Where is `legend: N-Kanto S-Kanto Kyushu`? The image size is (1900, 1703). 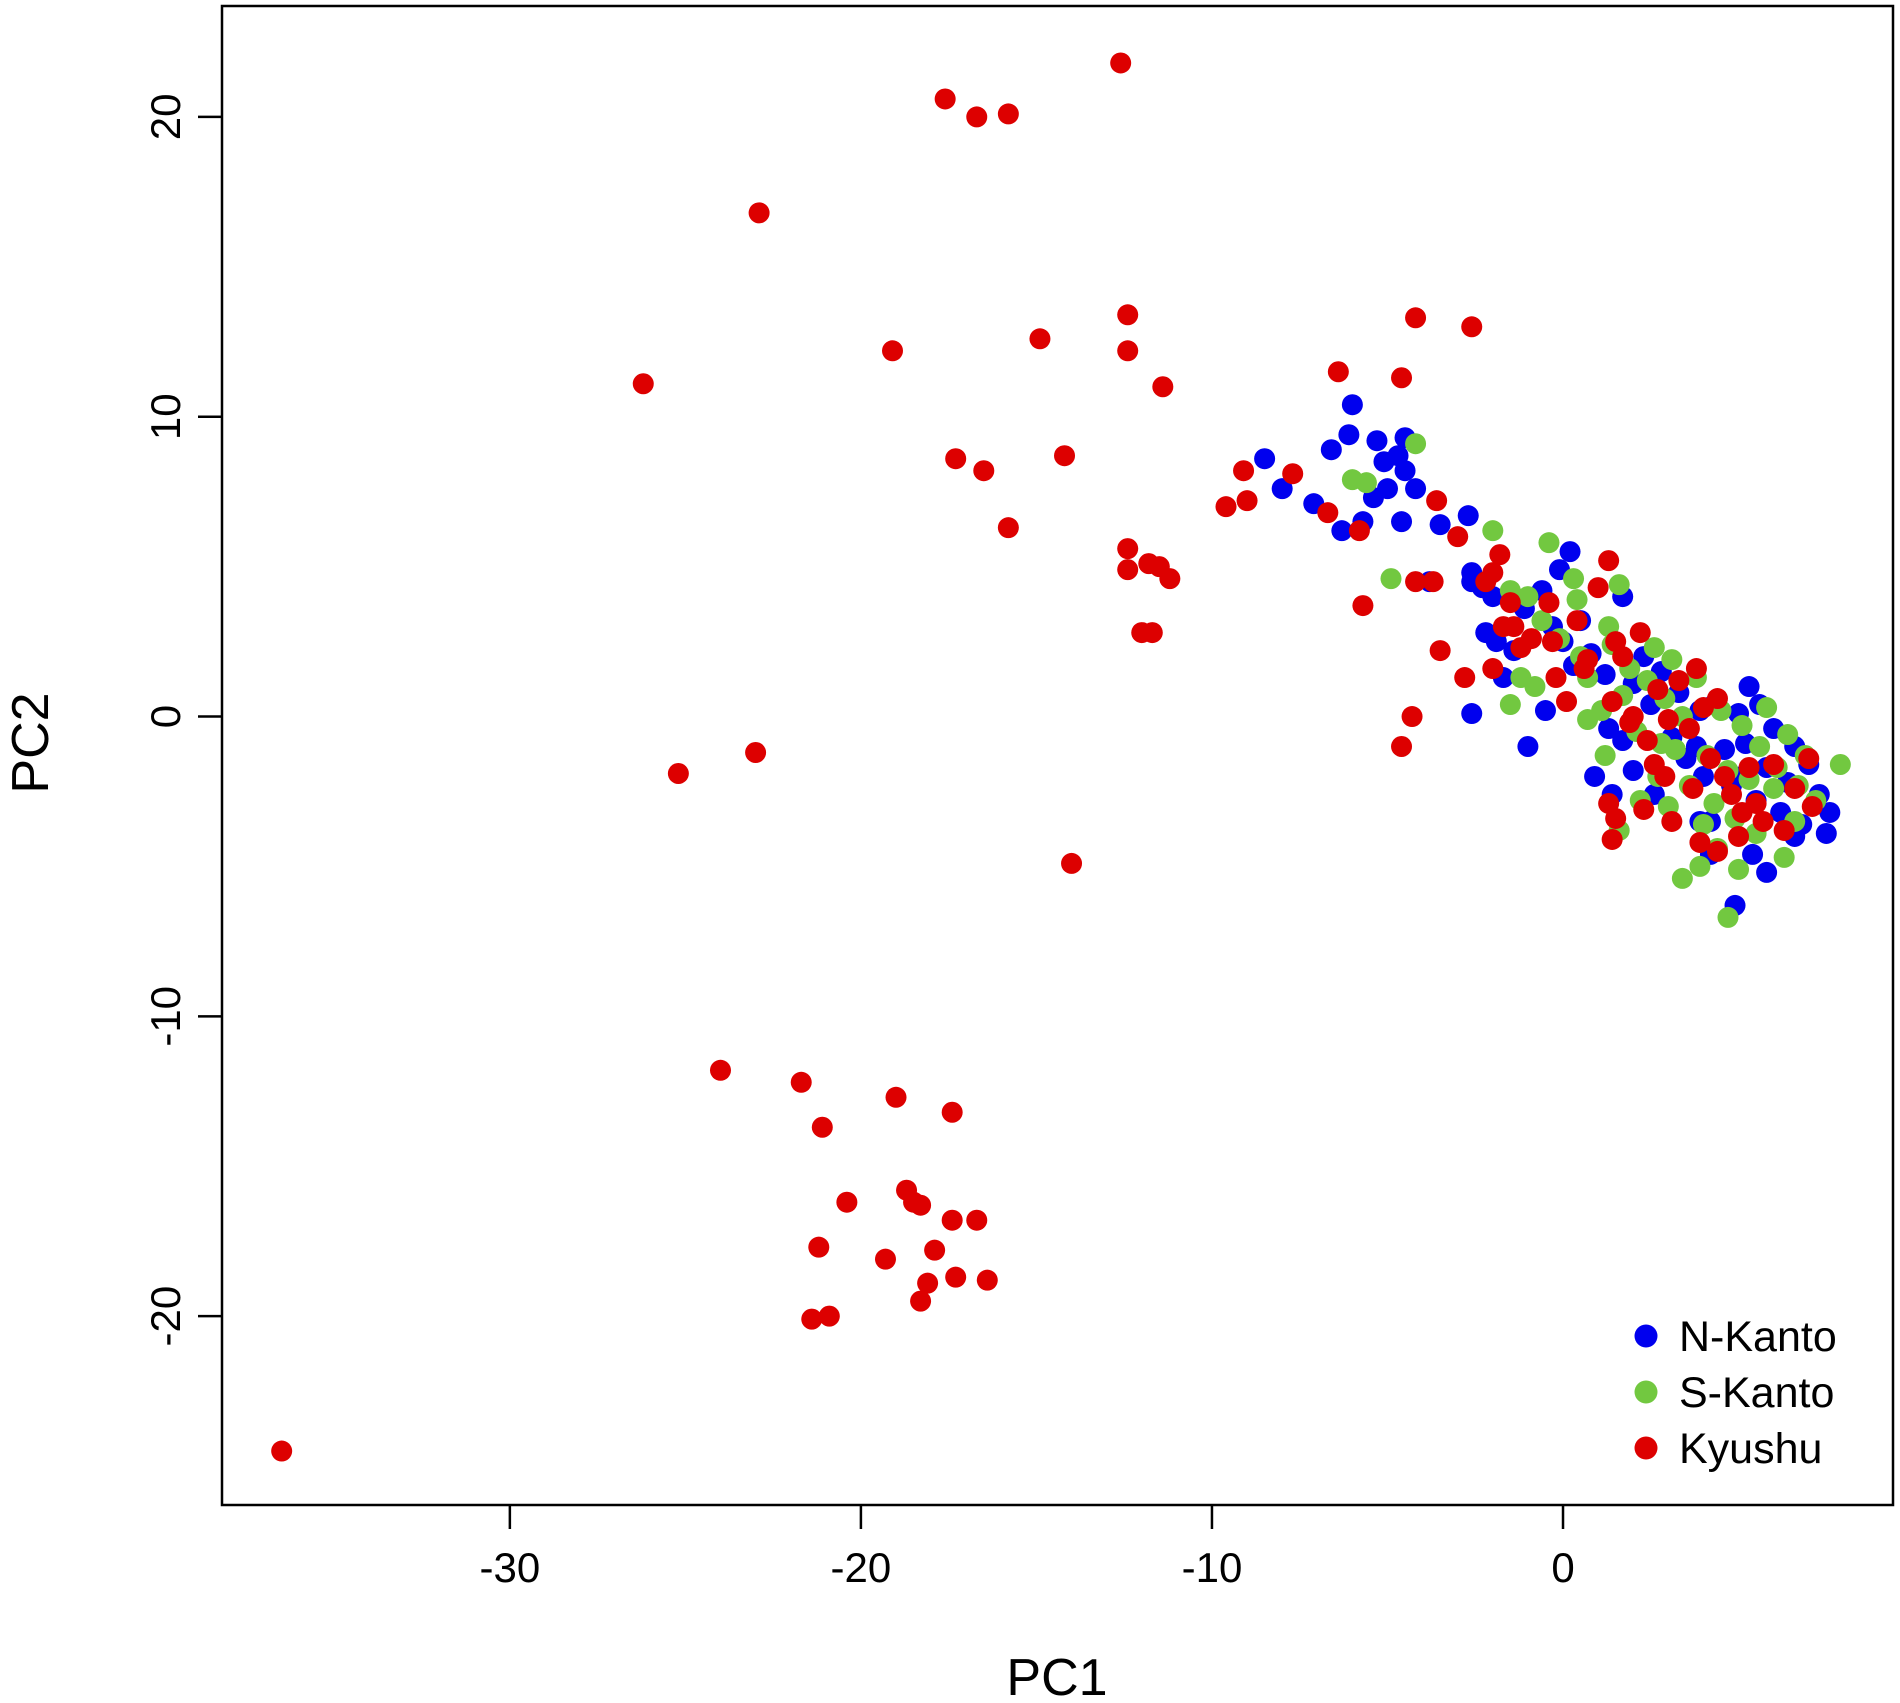
legend: N-Kanto S-Kanto Kyushu is located at coordinates (1735, 1393).